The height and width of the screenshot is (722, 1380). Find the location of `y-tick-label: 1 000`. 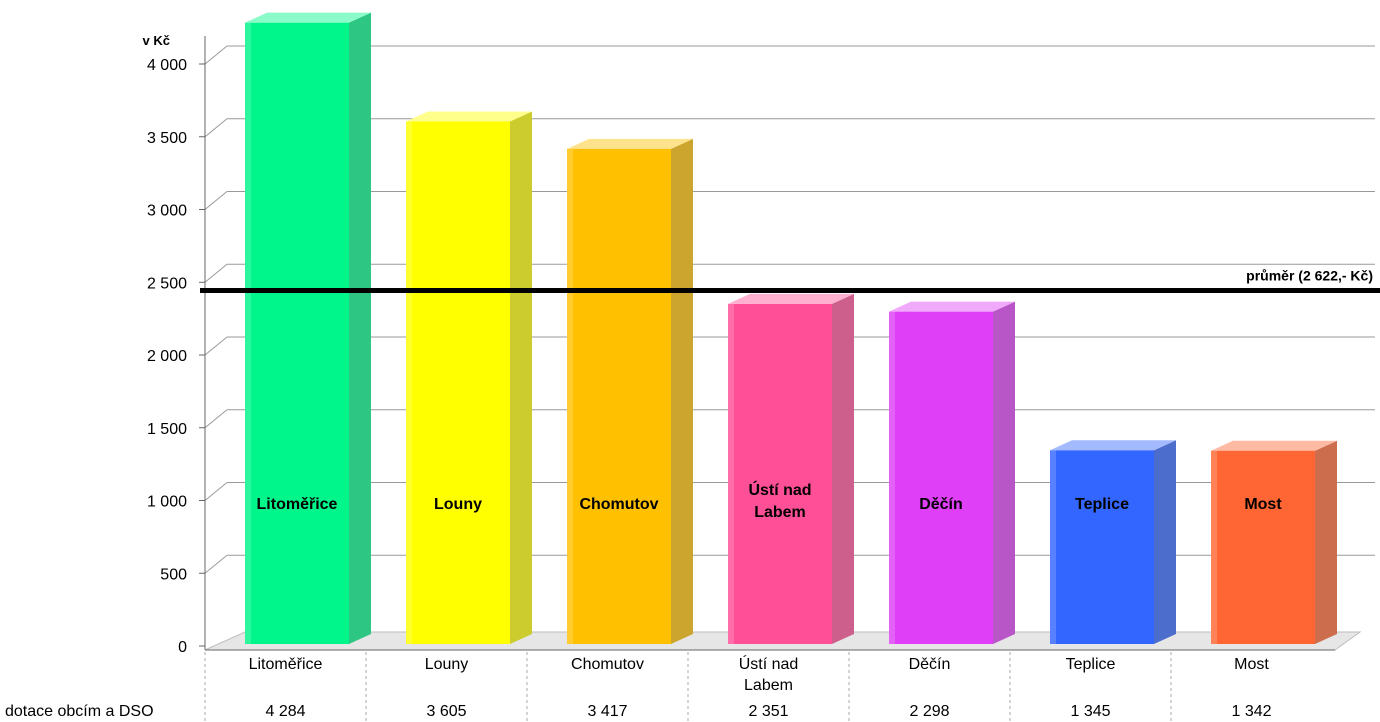

y-tick-label: 1 000 is located at coordinates (167, 502).